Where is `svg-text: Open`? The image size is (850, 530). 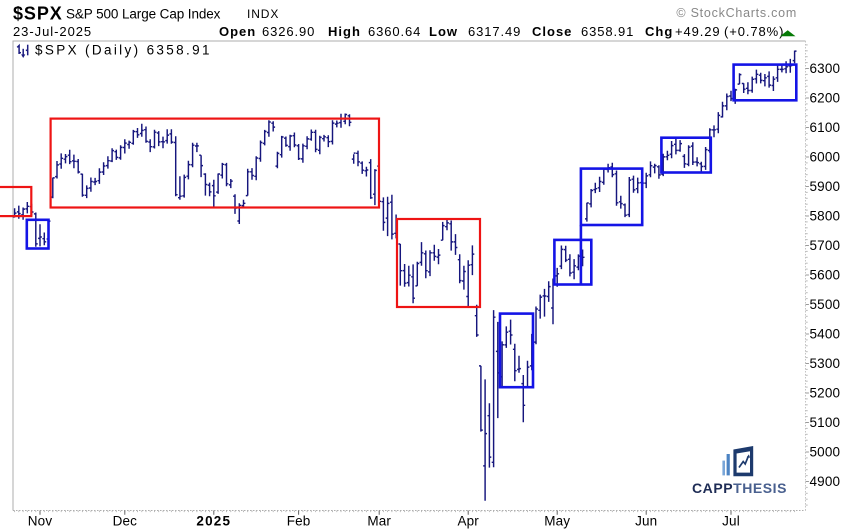
svg-text: Open is located at coordinates (237, 31).